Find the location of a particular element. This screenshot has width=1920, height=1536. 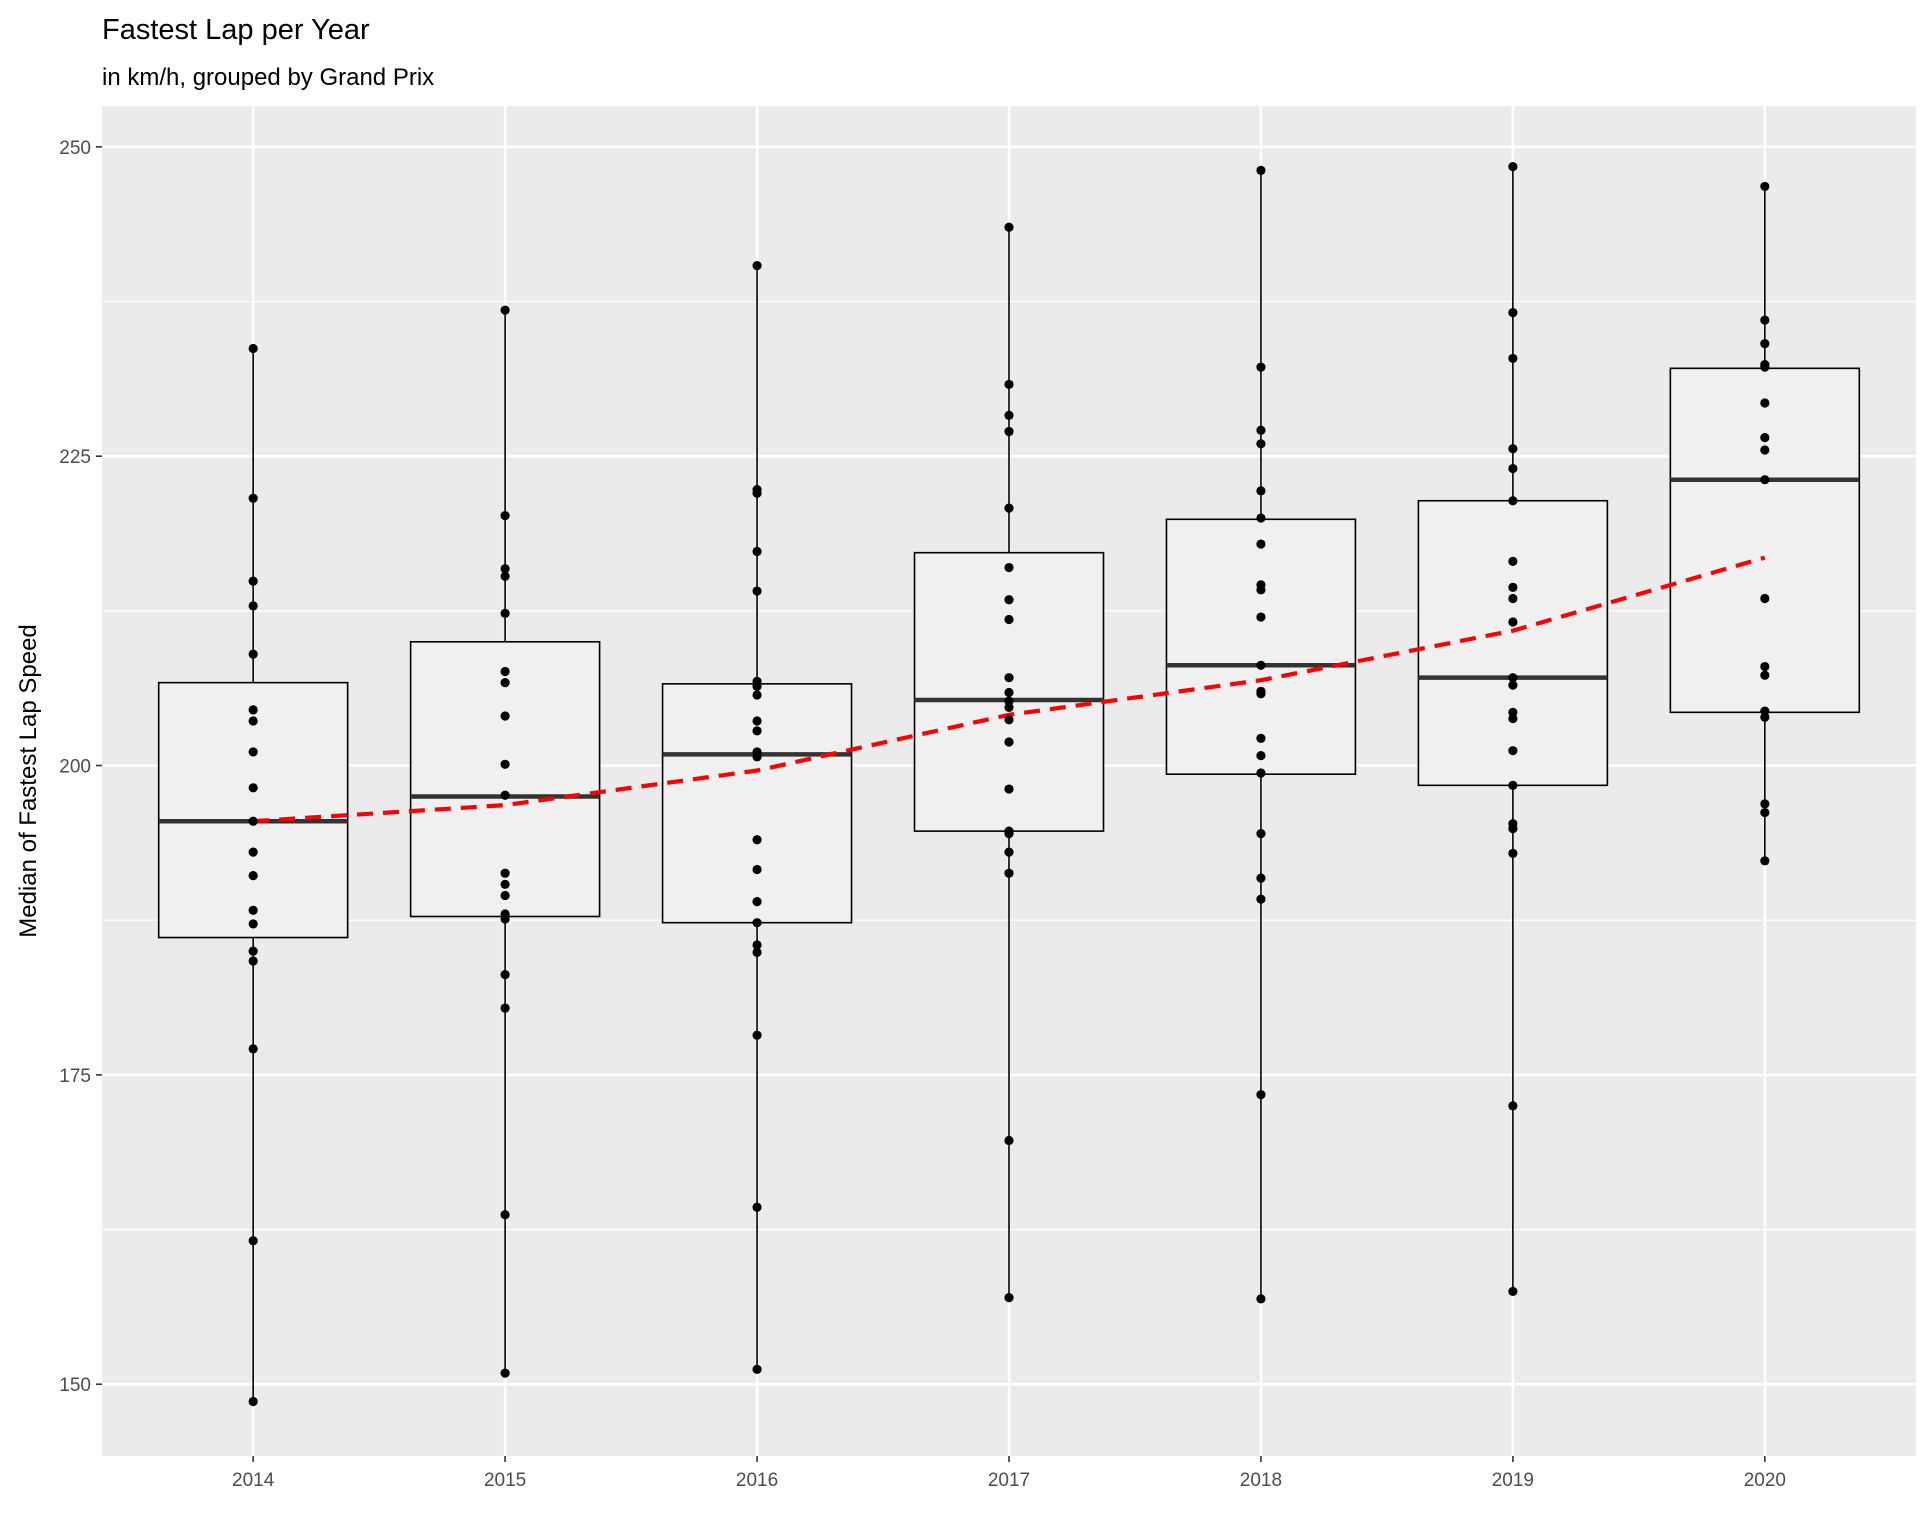

points-2016 is located at coordinates (757, 817).